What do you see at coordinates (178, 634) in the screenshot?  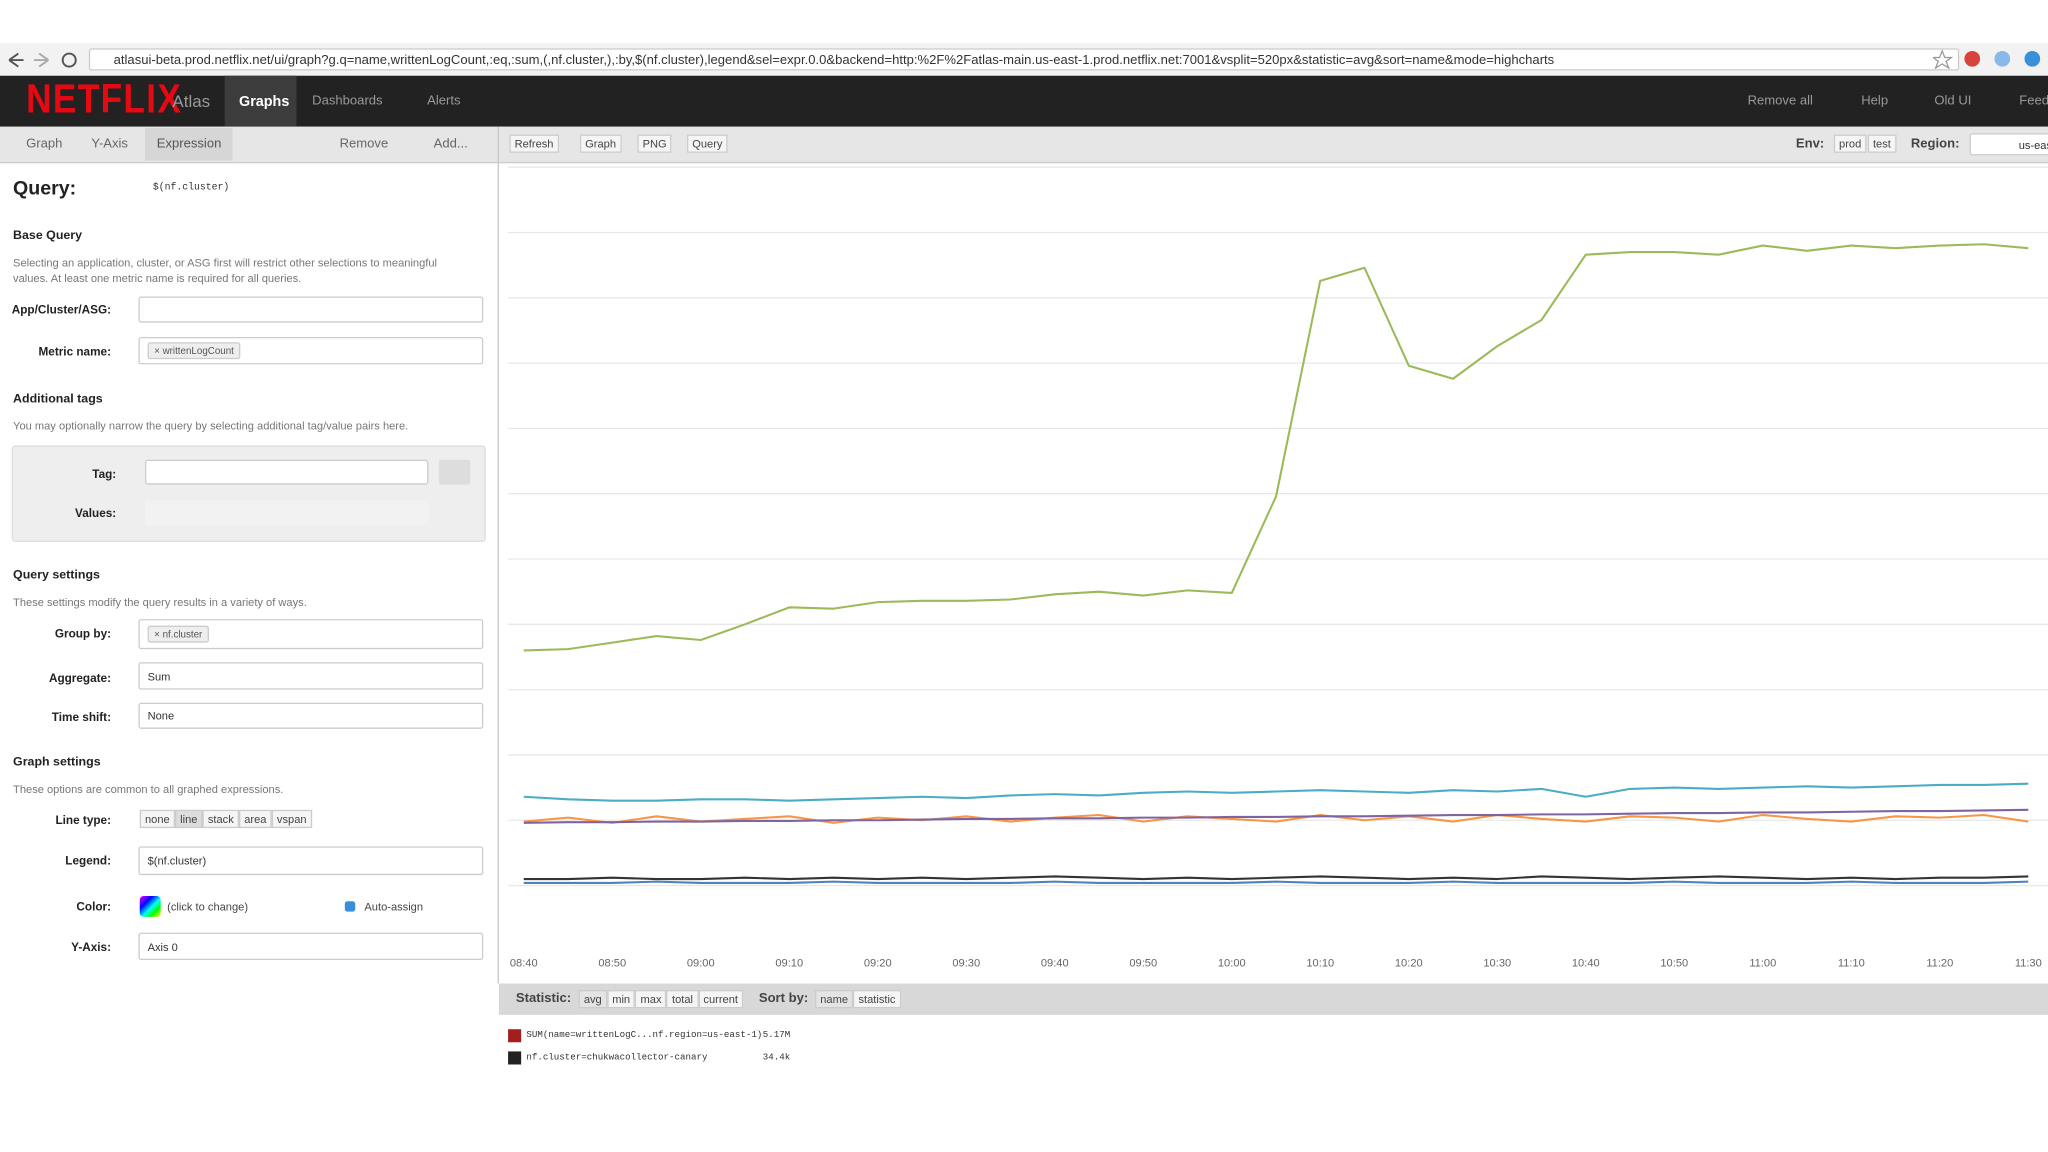 I see `group-token: × nf.cluster` at bounding box center [178, 634].